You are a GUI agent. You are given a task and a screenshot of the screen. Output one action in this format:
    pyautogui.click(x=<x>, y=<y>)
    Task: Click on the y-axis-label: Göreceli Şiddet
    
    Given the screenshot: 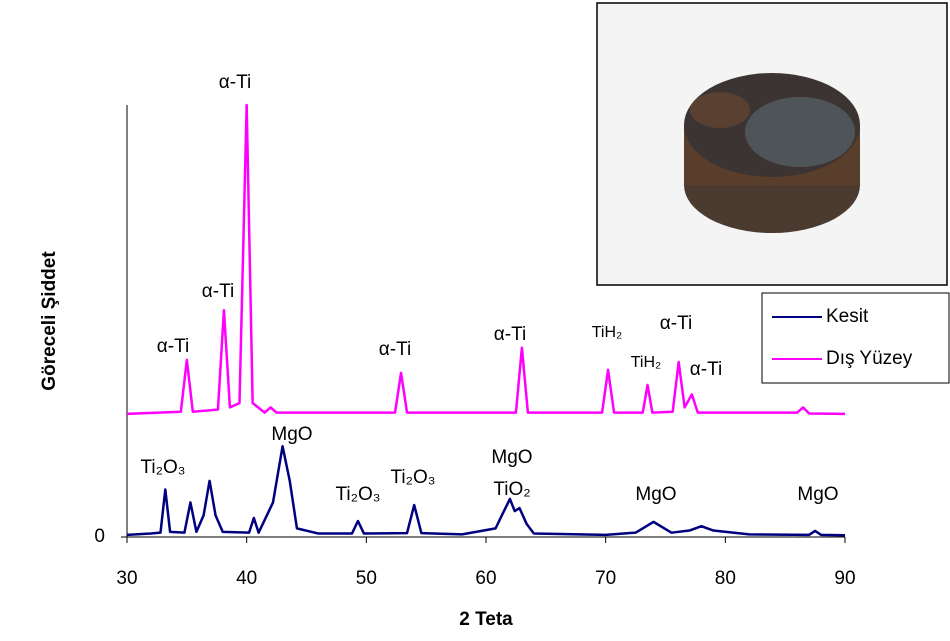 What is the action you would take?
    pyautogui.click(x=49, y=321)
    